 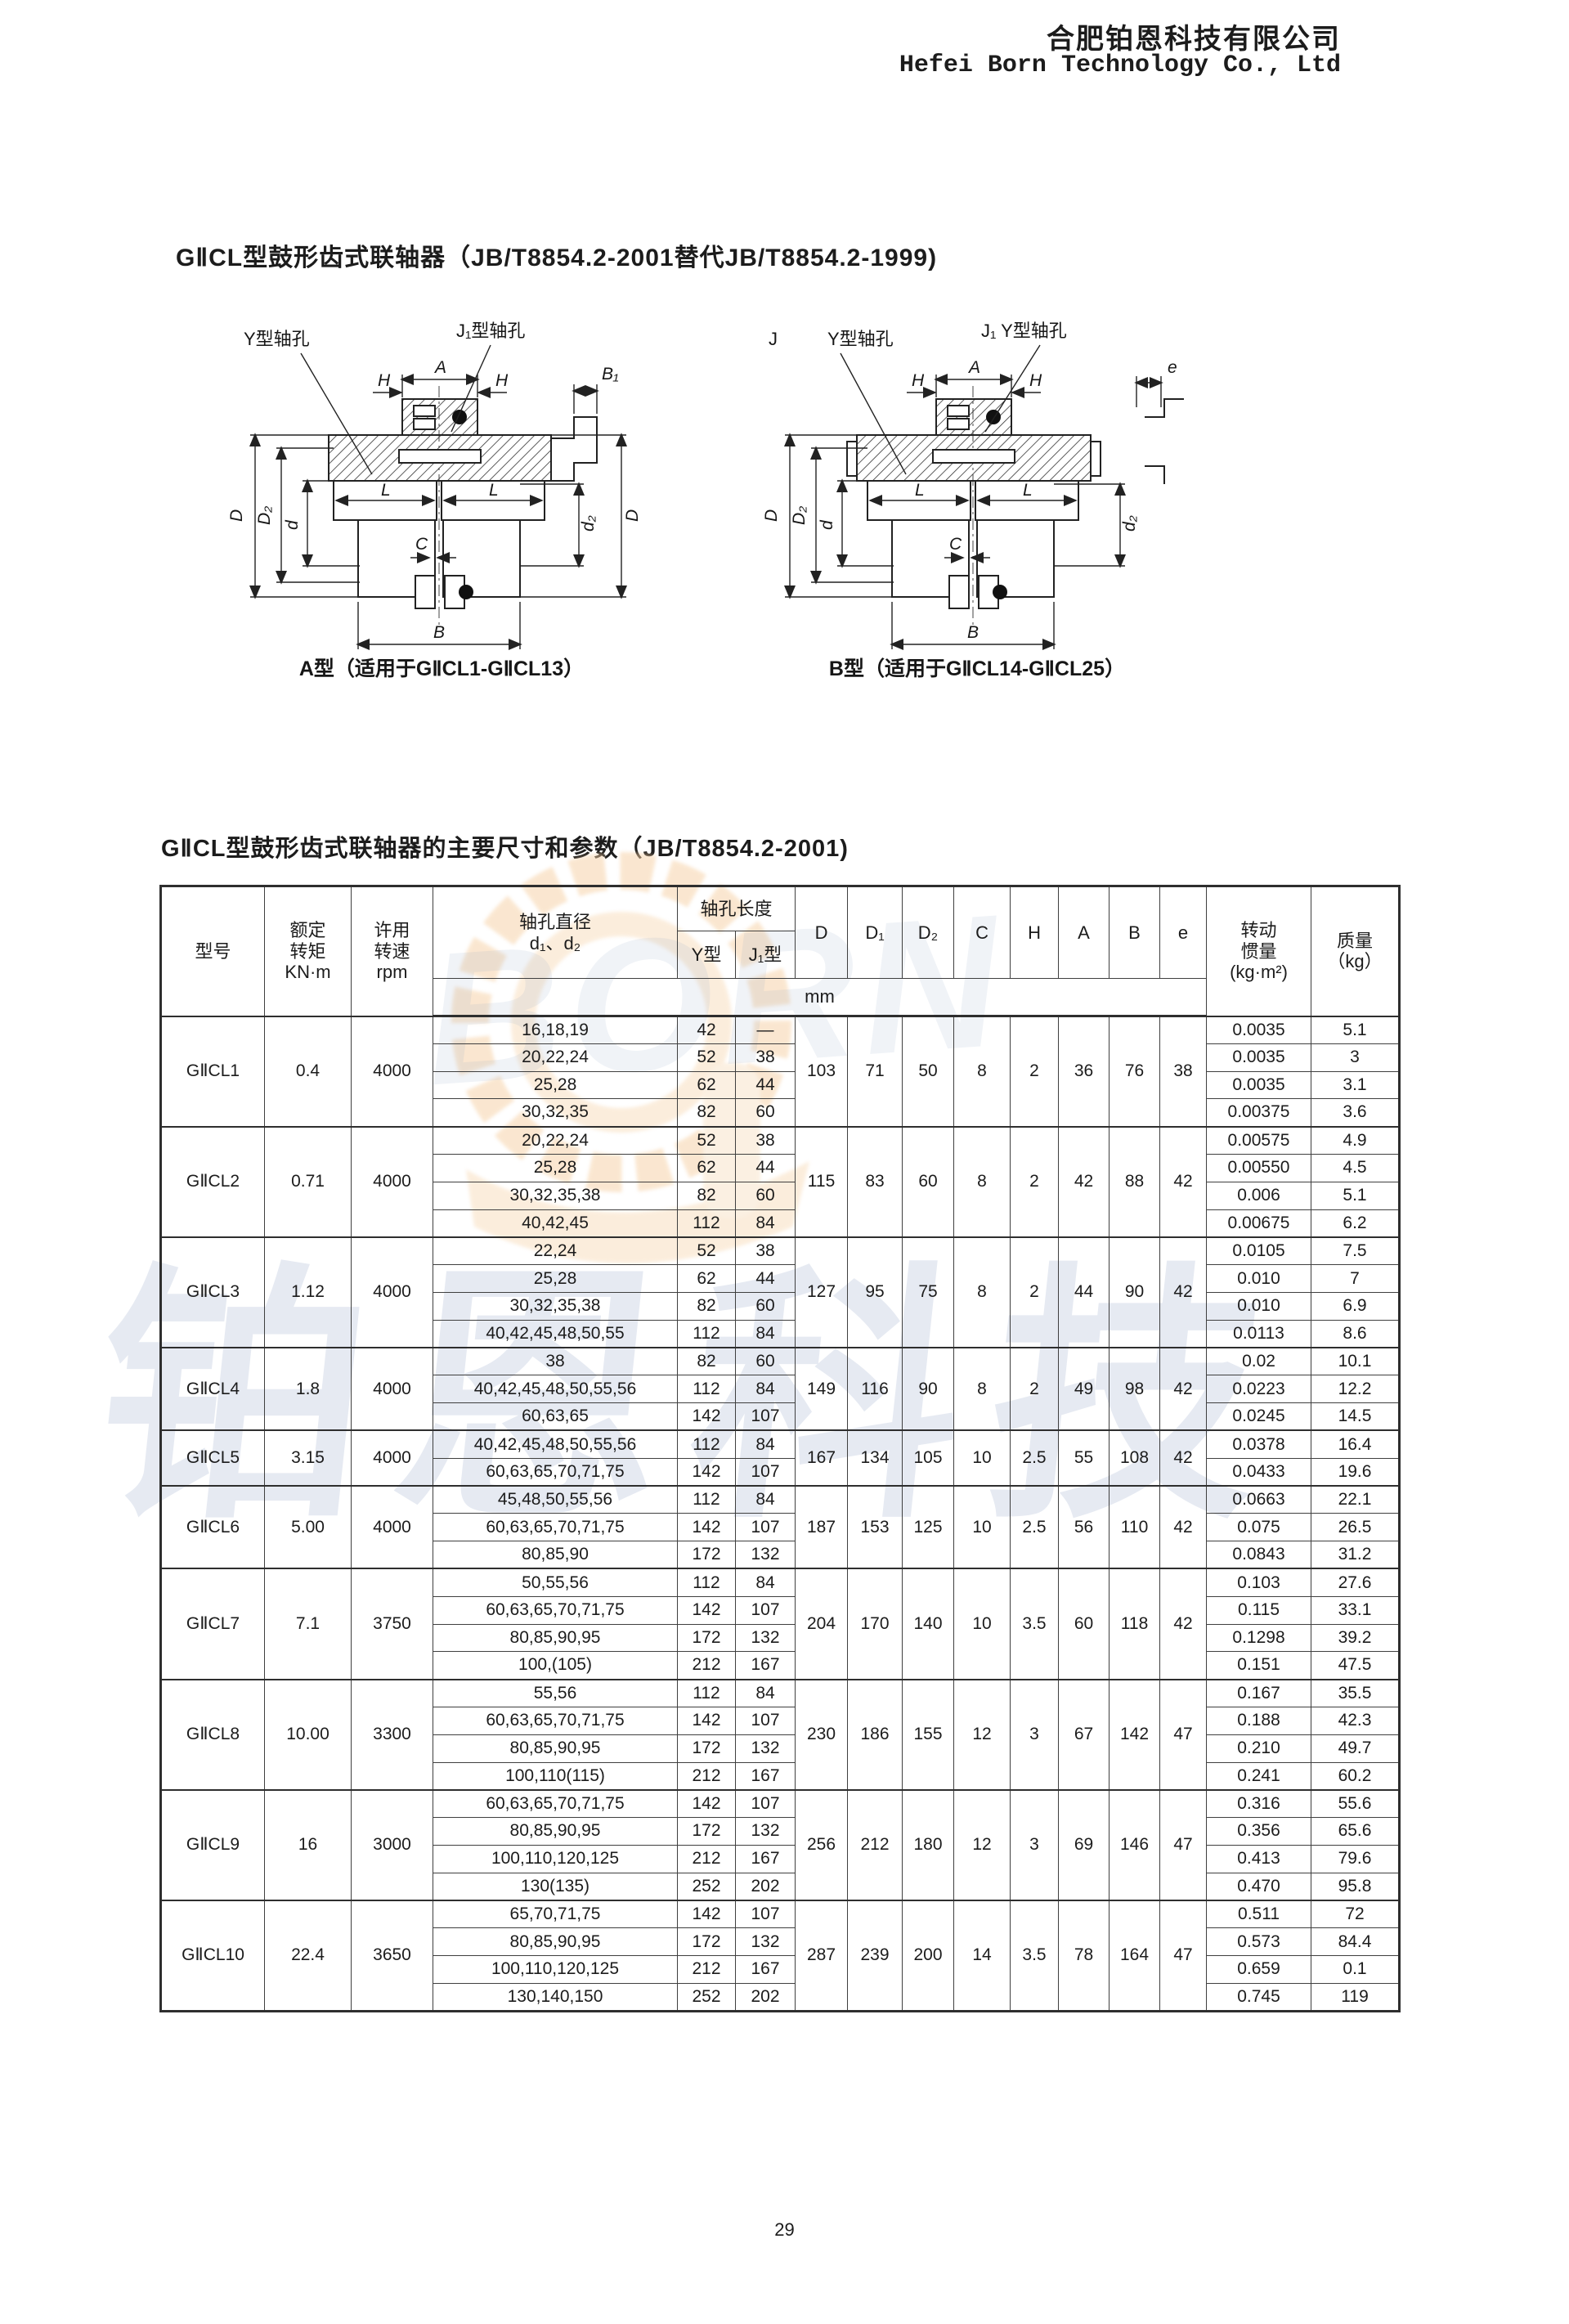 What do you see at coordinates (555, 1666) in the screenshot?
I see `bore-diameter-cell: 100,(105)` at bounding box center [555, 1666].